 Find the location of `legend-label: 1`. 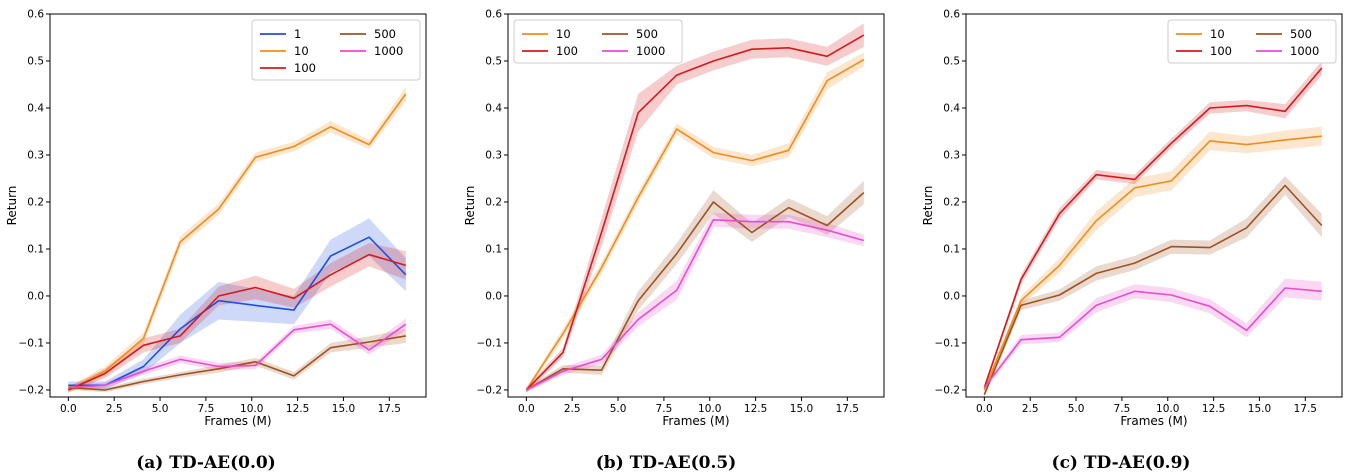

legend-label: 1 is located at coordinates (297, 34).